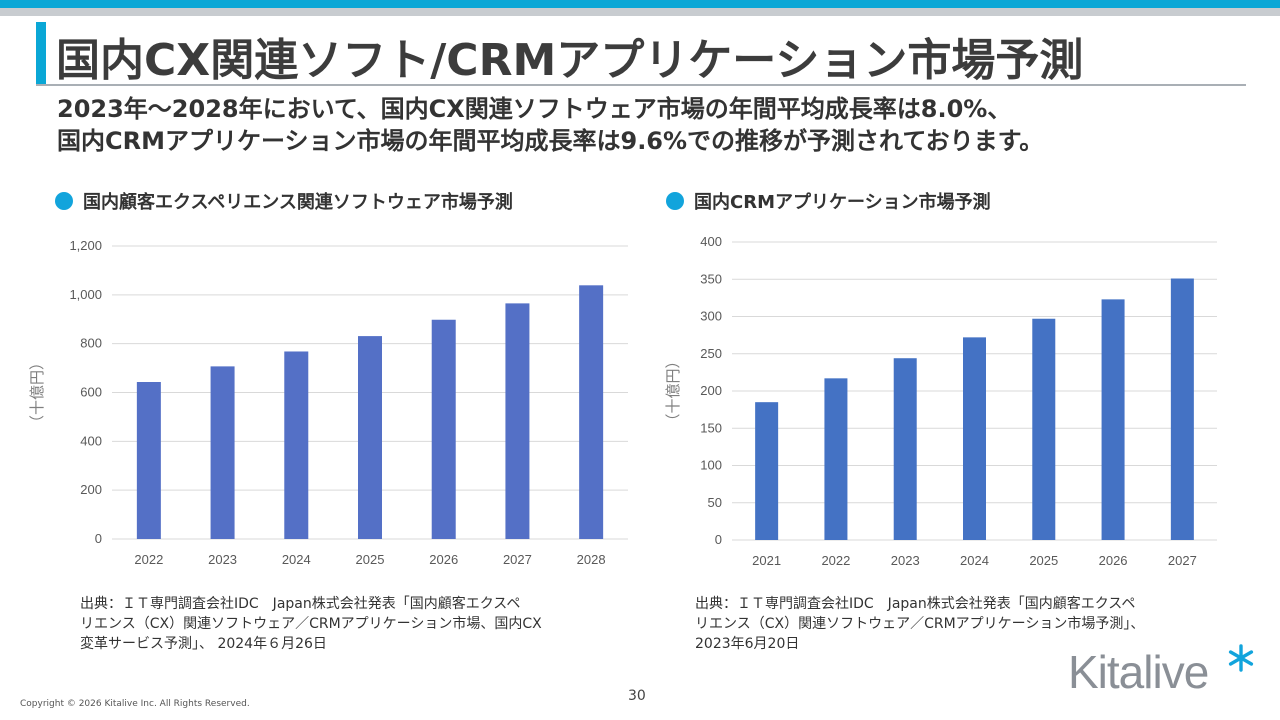 The image size is (1280, 720). What do you see at coordinates (711, 278) in the screenshot?
I see `y-tick-label: 350` at bounding box center [711, 278].